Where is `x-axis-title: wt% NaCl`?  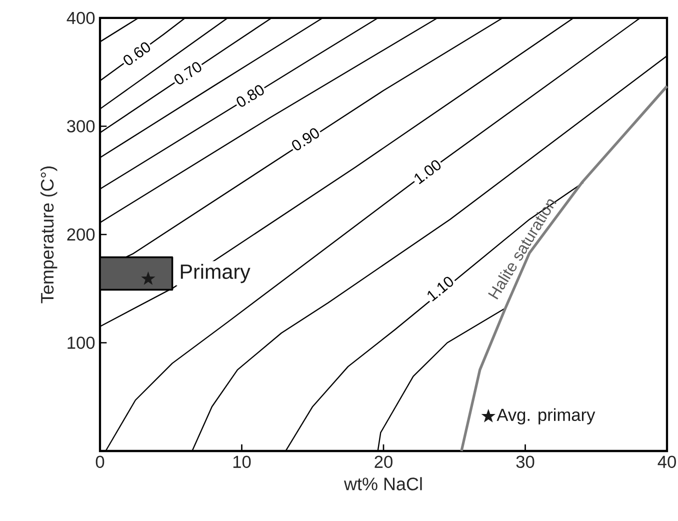 x-axis-title: wt% NaCl is located at coordinates (383, 483).